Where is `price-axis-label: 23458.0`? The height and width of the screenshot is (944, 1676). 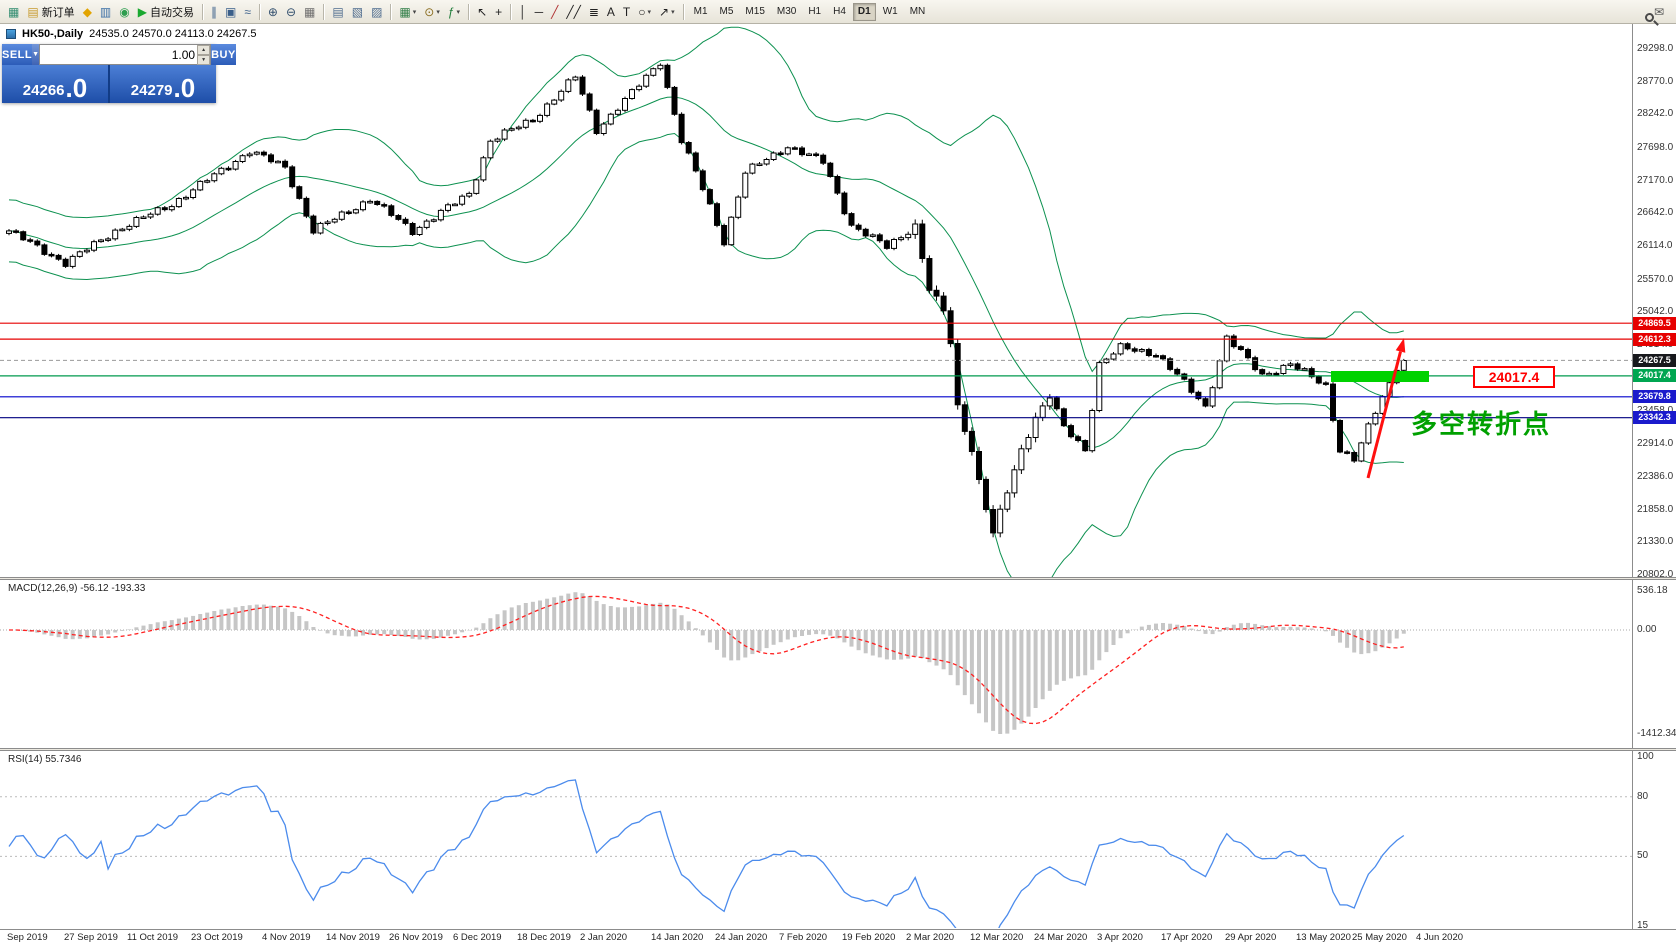 price-axis-label: 23458.0 is located at coordinates (1655, 410).